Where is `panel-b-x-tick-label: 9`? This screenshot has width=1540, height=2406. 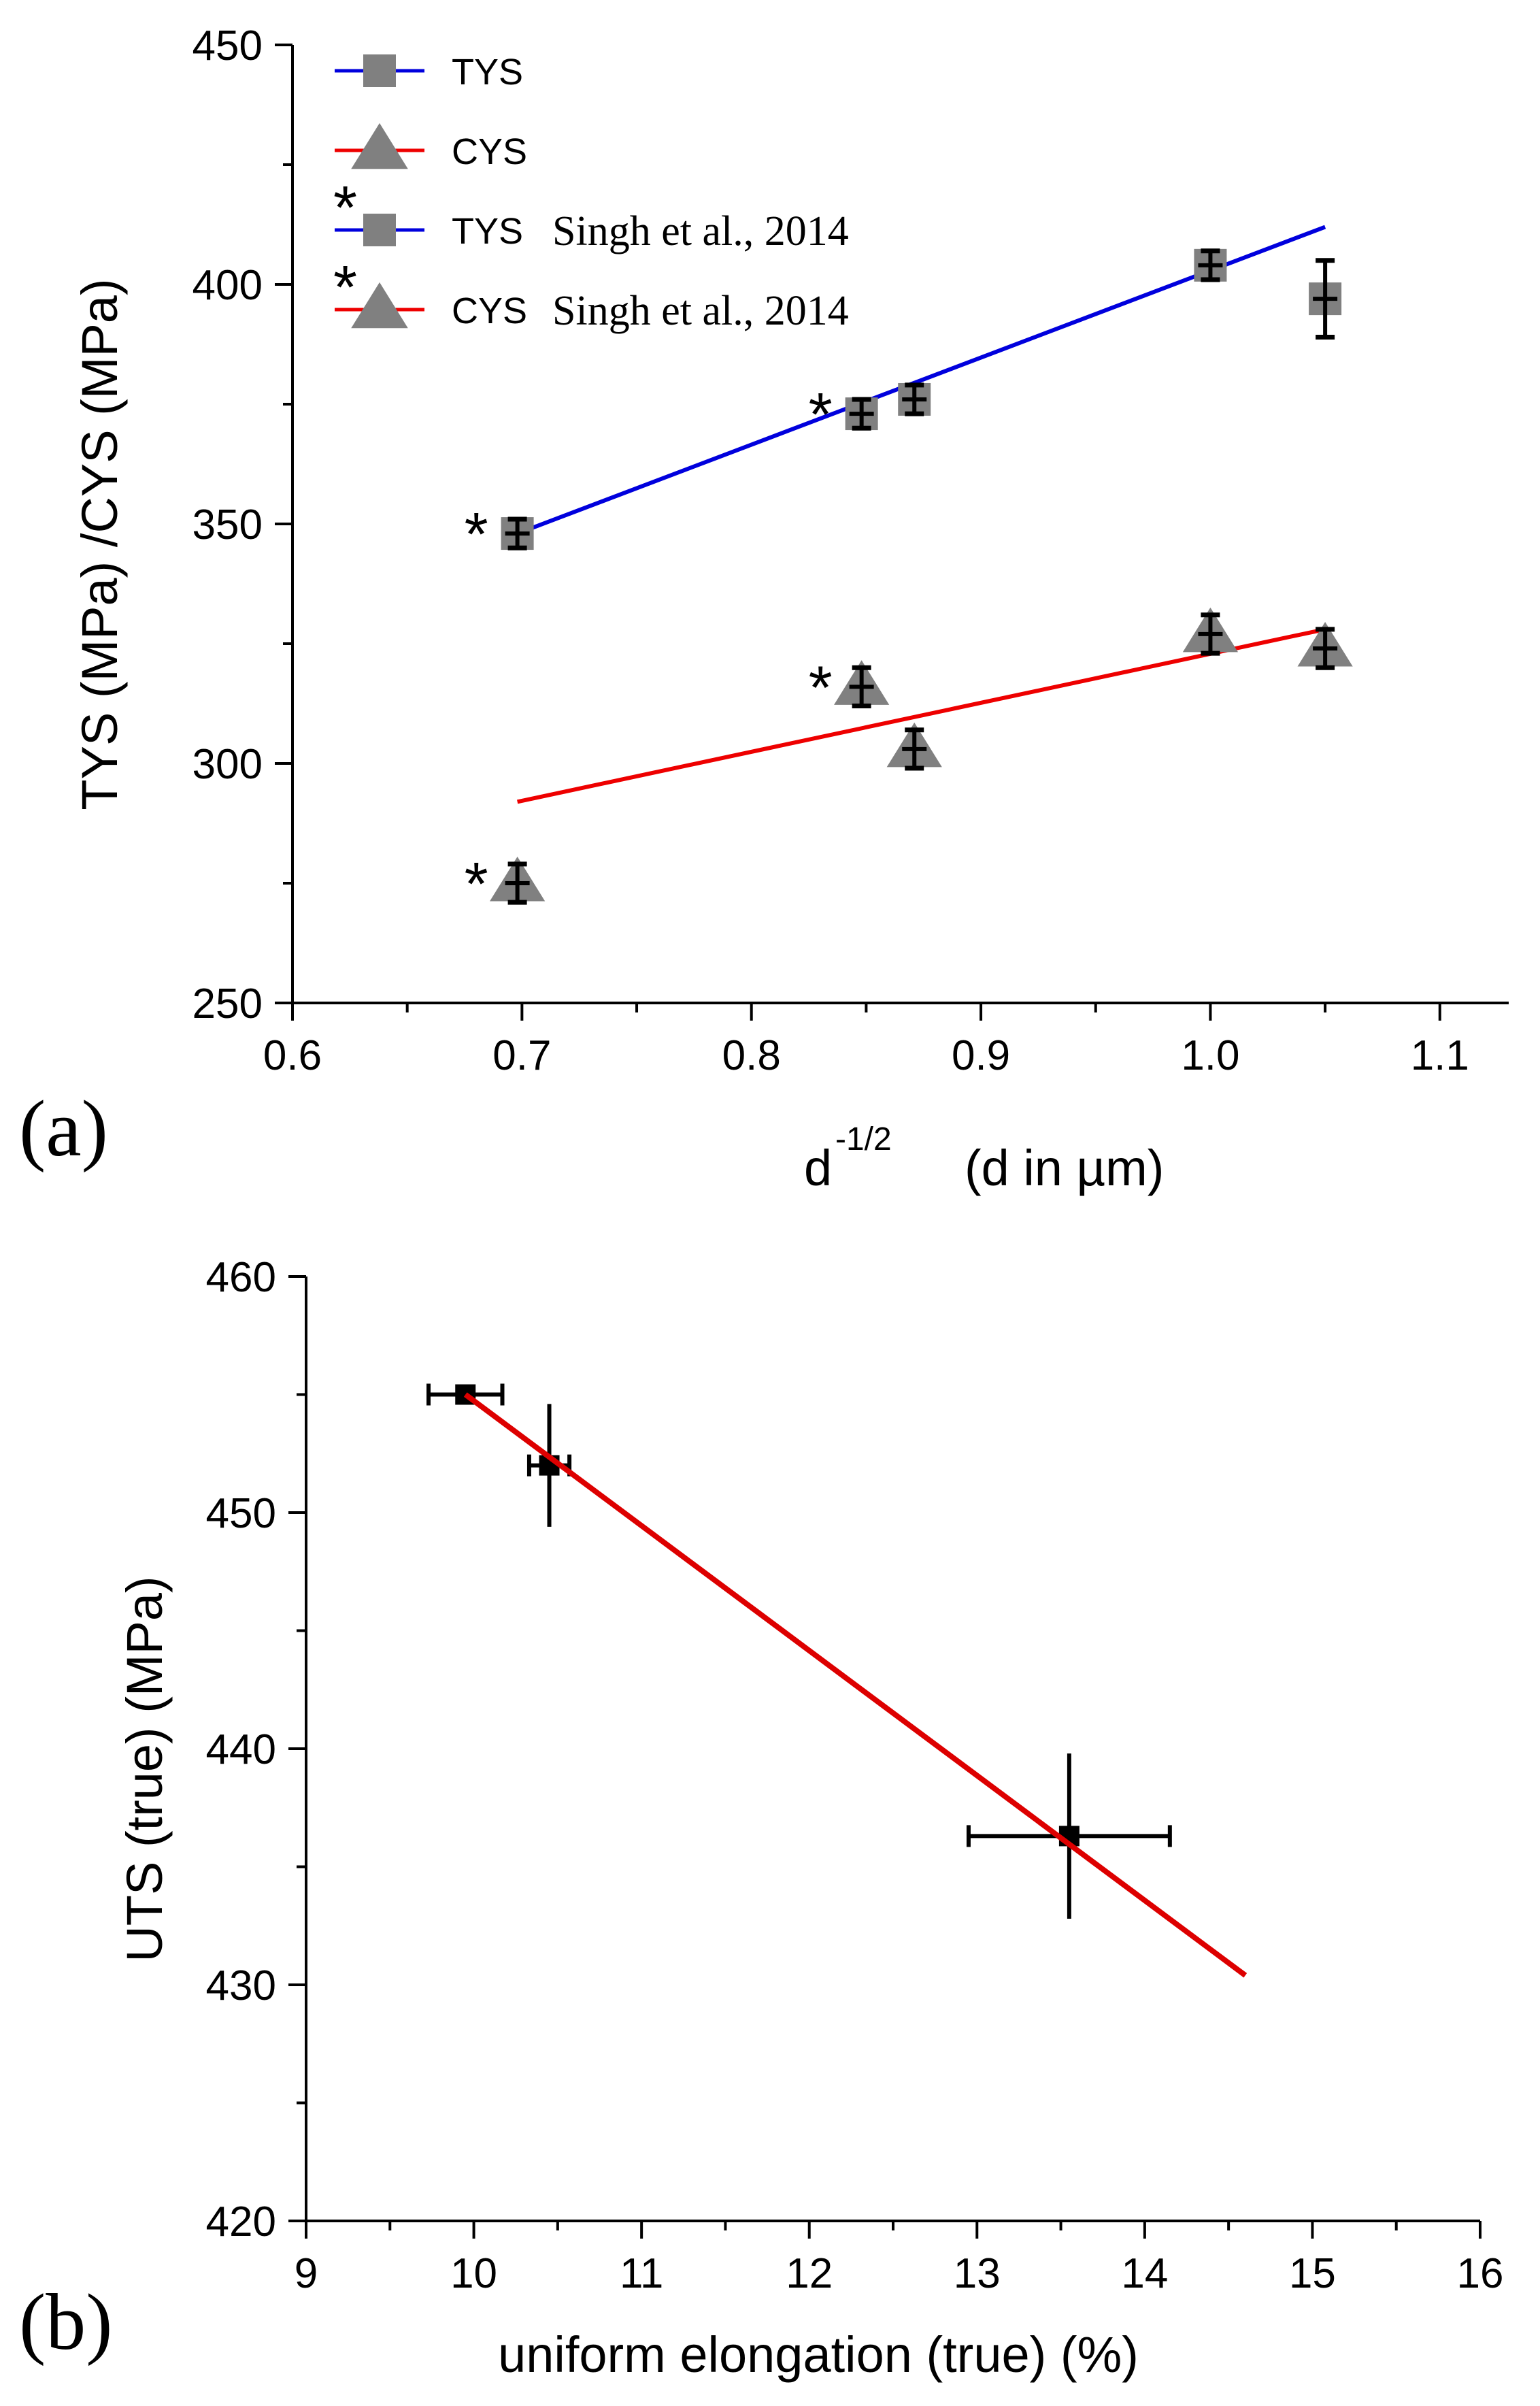 panel-b-x-tick-label: 9 is located at coordinates (306, 2273).